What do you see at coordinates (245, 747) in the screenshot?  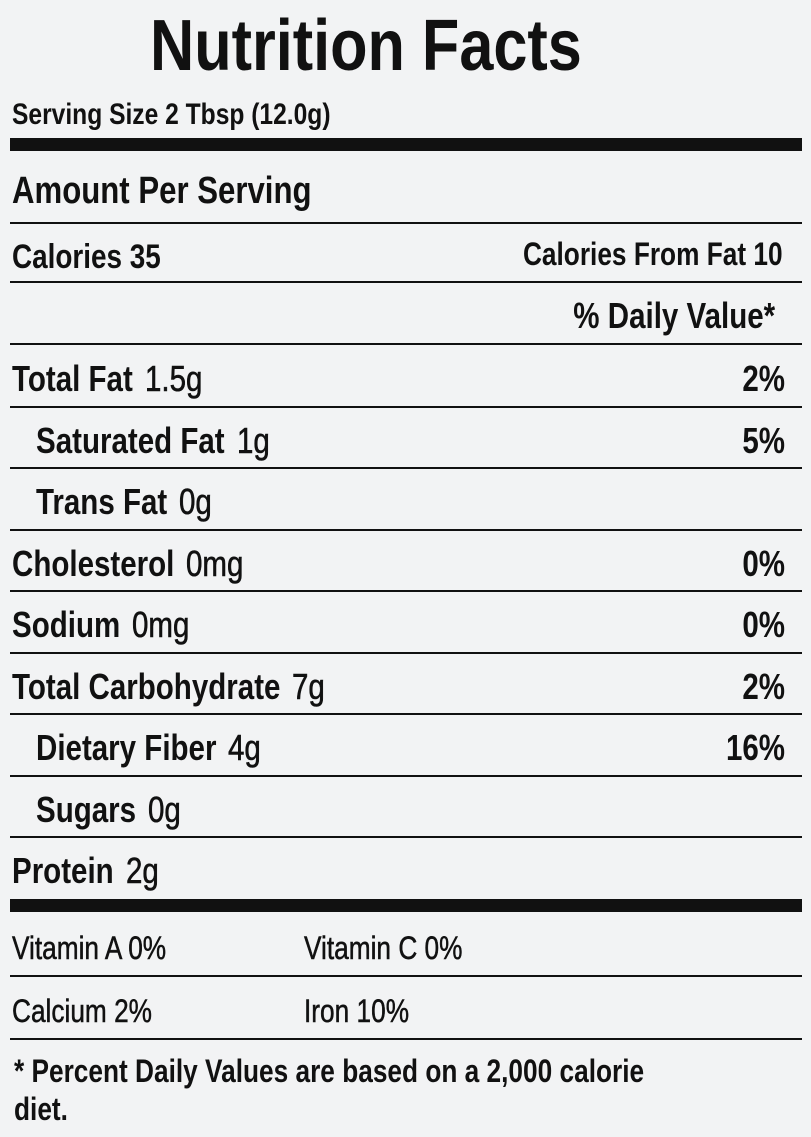 I see `nutrient-amount: 4g` at bounding box center [245, 747].